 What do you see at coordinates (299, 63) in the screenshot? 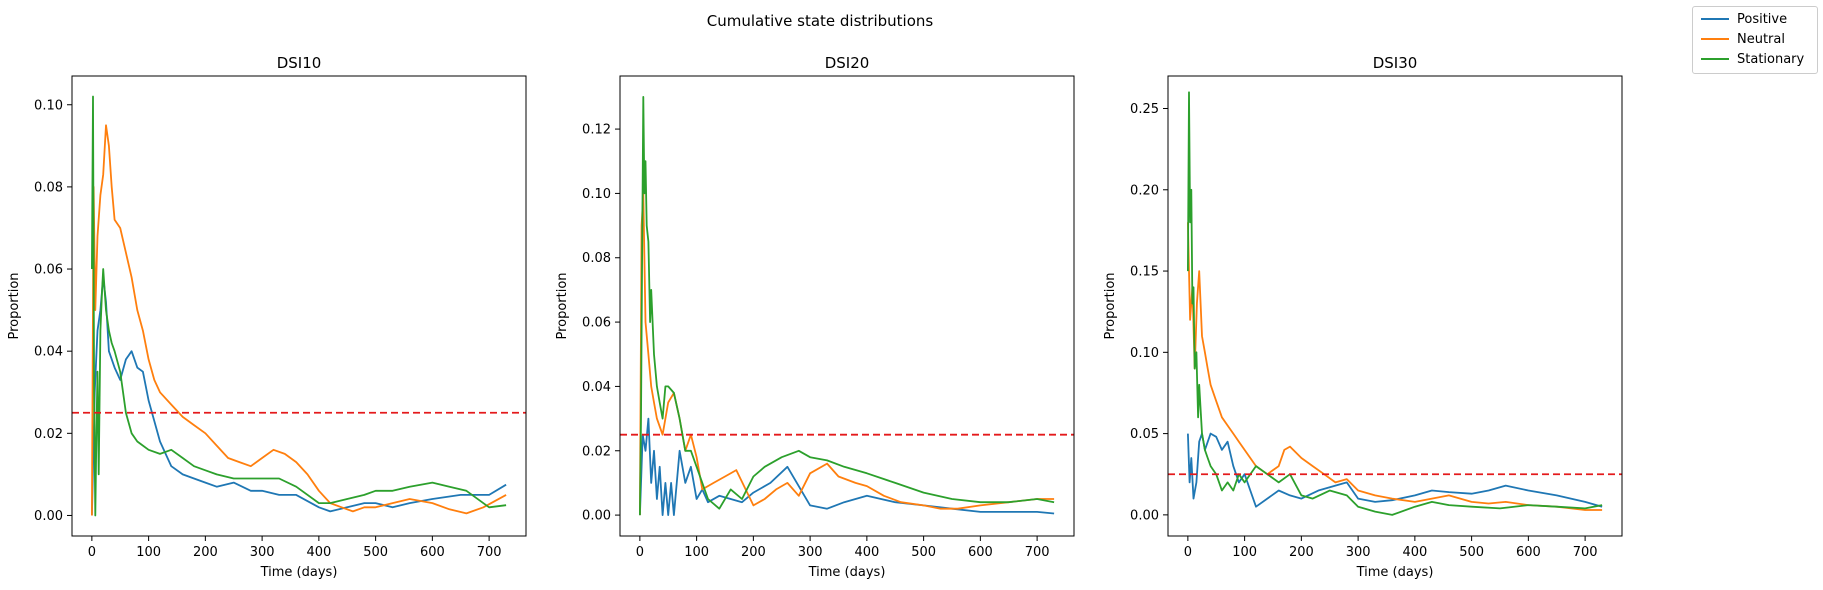
I see `chart-title: DSI10` at bounding box center [299, 63].